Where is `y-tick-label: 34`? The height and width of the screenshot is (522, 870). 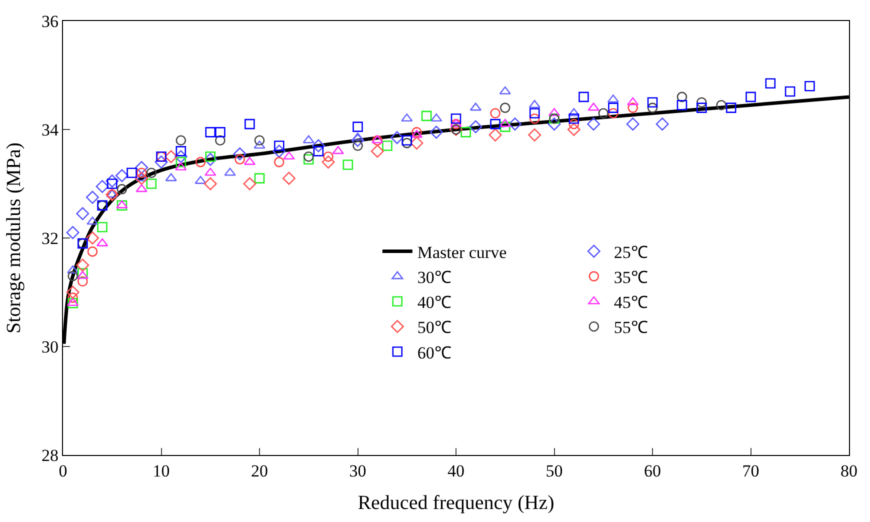
y-tick-label: 34 is located at coordinates (50, 130).